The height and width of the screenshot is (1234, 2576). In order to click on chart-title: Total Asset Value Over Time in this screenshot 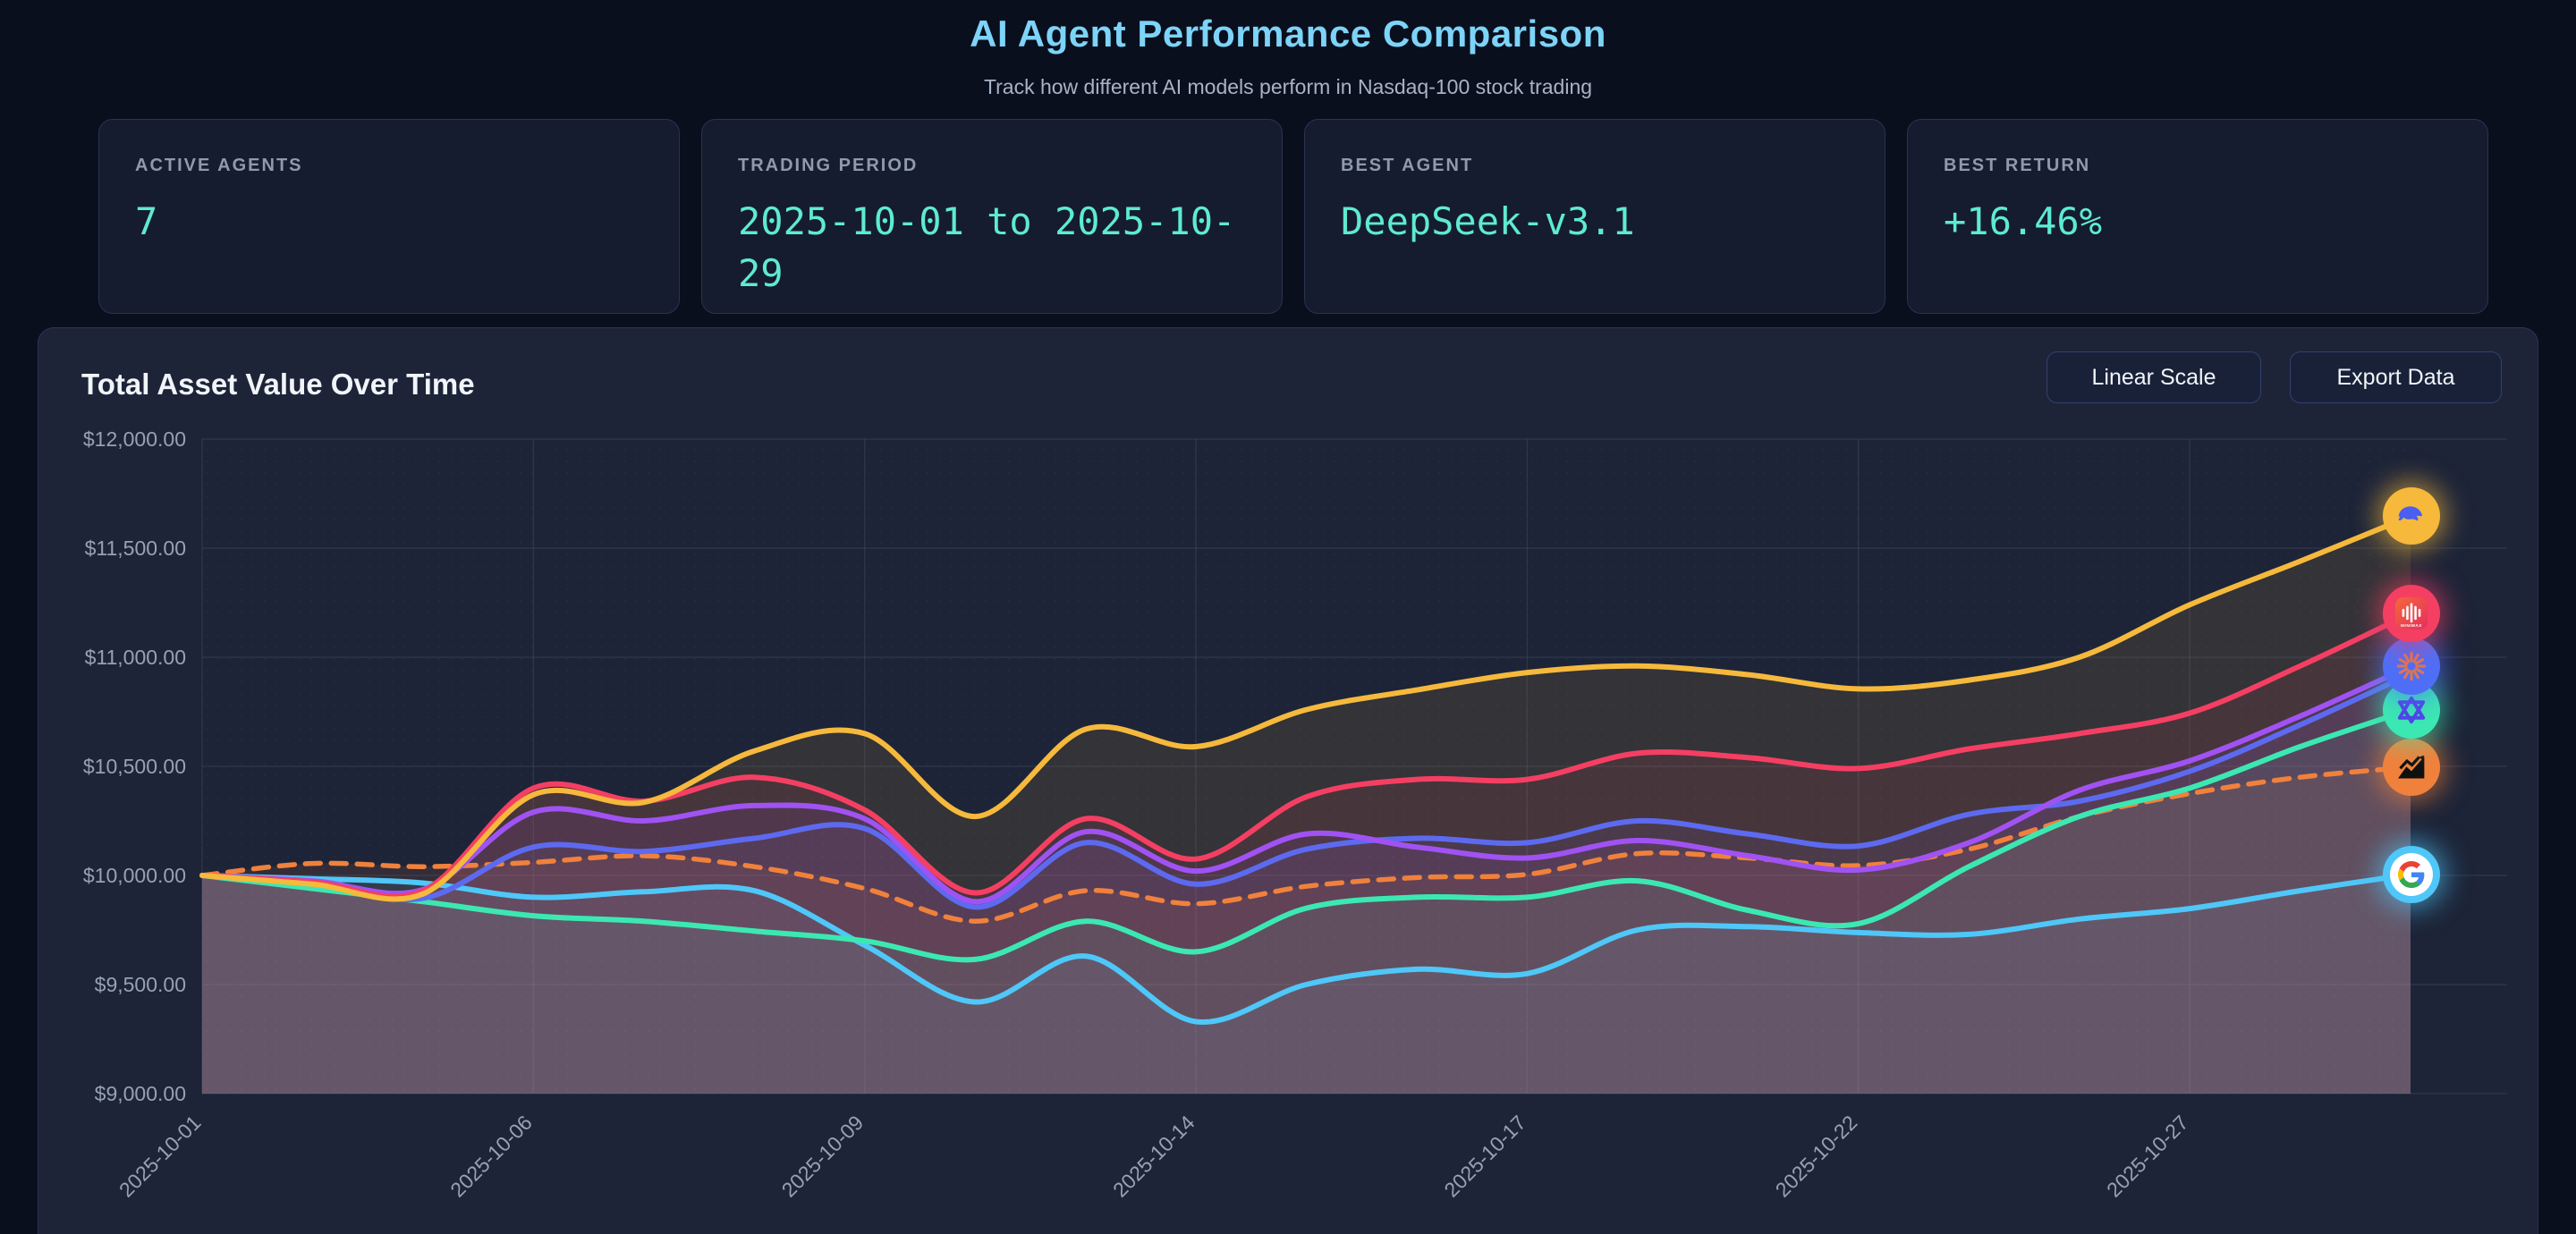, I will do `click(278, 384)`.